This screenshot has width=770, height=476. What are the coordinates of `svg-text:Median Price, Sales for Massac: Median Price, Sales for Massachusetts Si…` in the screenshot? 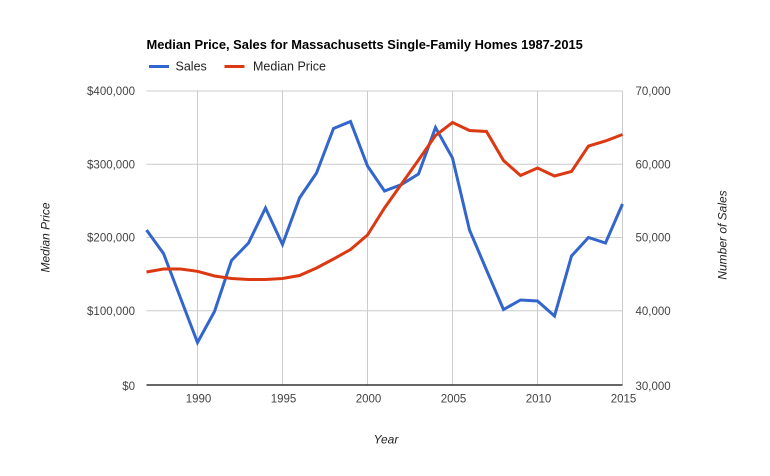 It's located at (365, 44).